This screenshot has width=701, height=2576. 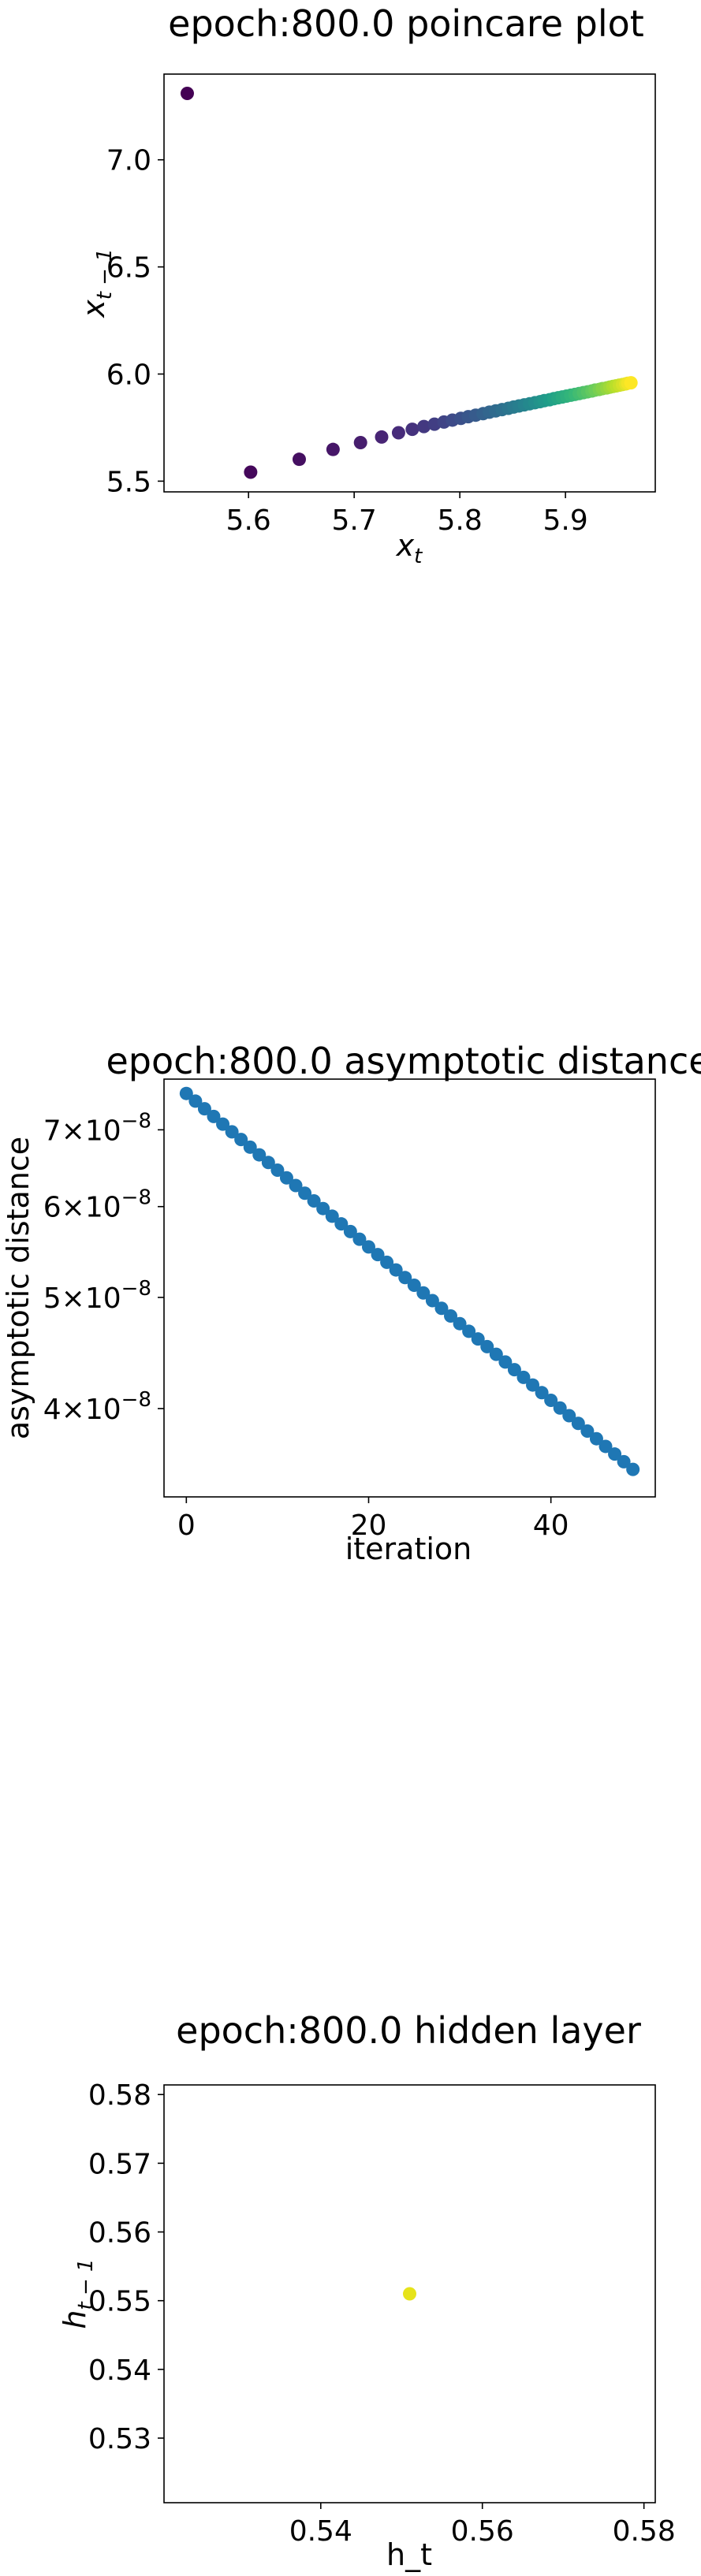 What do you see at coordinates (409, 548) in the screenshot?
I see `poincare-plot-x-axis-label: xt` at bounding box center [409, 548].